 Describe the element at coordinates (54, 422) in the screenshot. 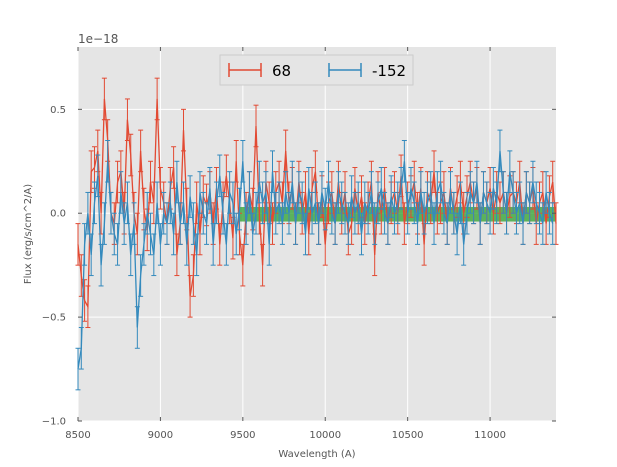

I see `y-tick-label-0: −1.0` at that location.